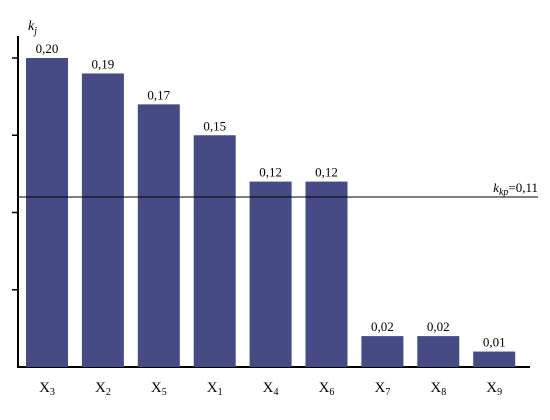  Describe the element at coordinates (438, 389) in the screenshot. I see `category-label-8: X8` at that location.